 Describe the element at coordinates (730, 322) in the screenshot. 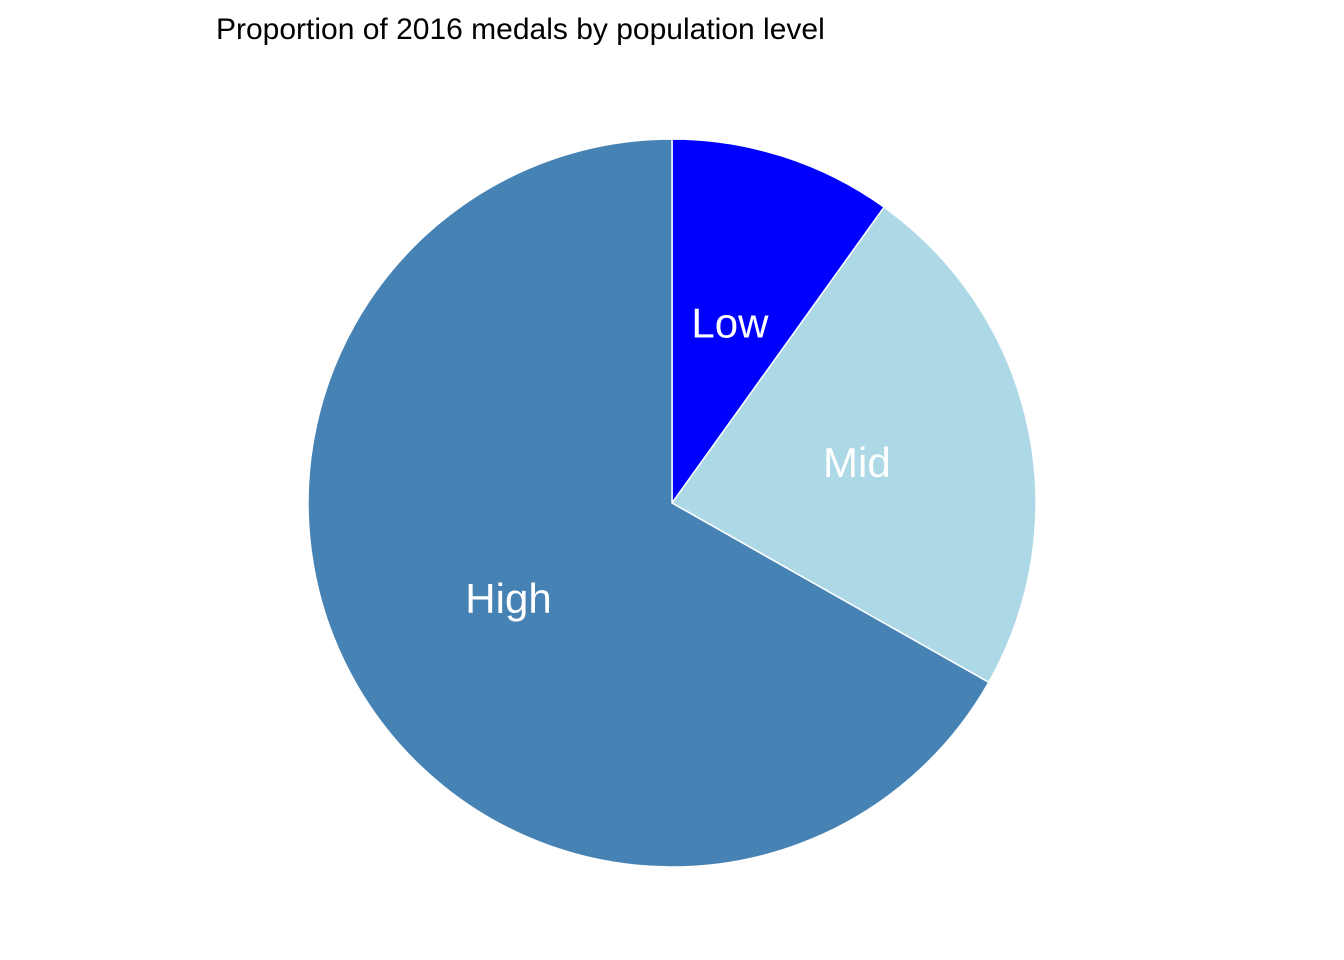

I see `slice-label-low: Low` at that location.